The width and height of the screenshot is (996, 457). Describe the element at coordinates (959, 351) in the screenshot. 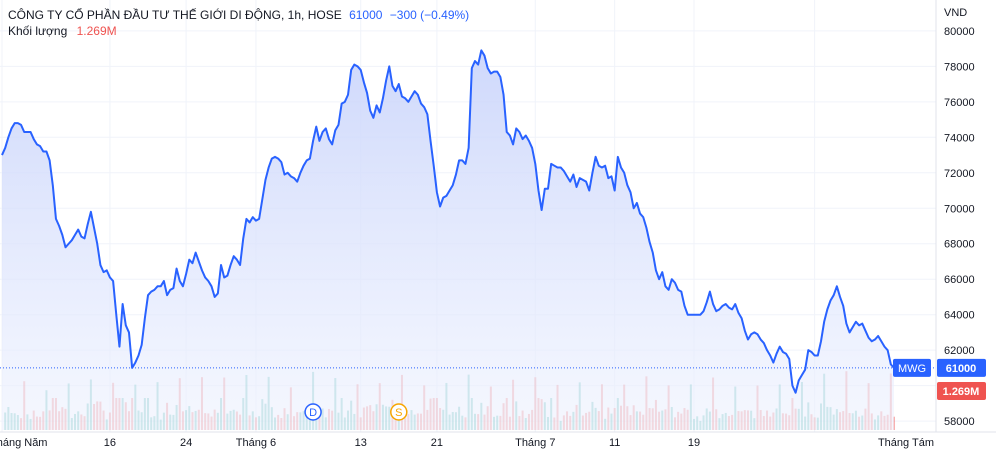

I see `y-tick-label: 62000` at that location.